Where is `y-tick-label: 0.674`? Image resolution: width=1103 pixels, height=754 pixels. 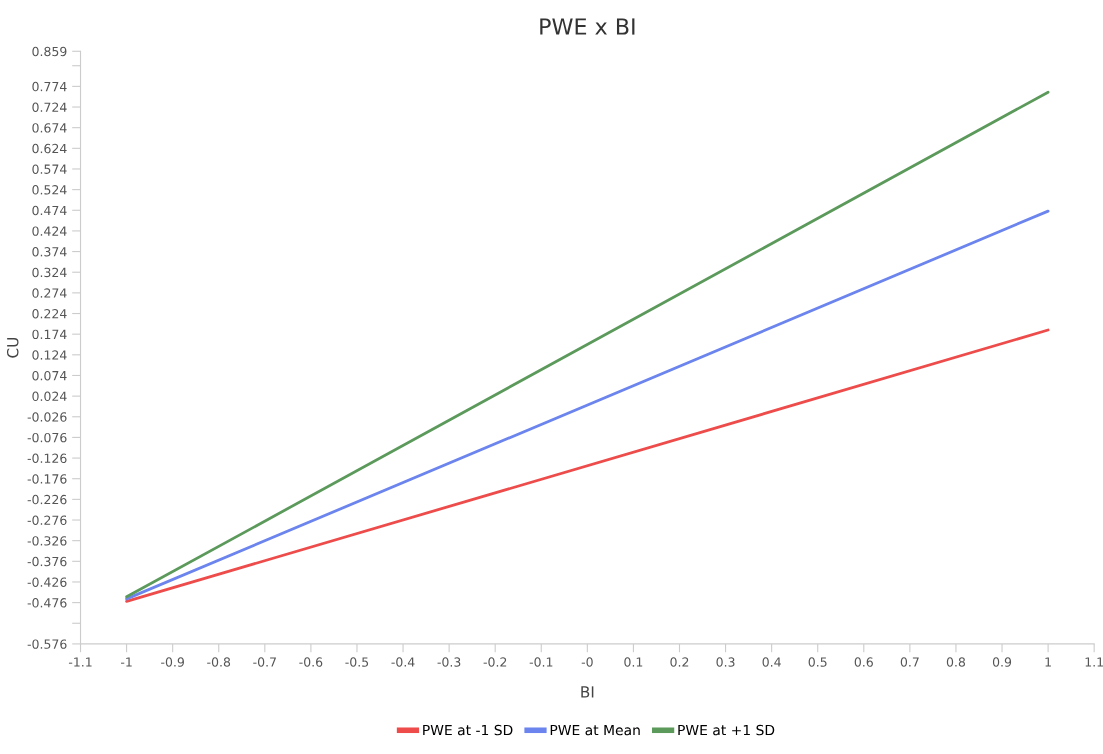
y-tick-label: 0.674 is located at coordinates (49, 128).